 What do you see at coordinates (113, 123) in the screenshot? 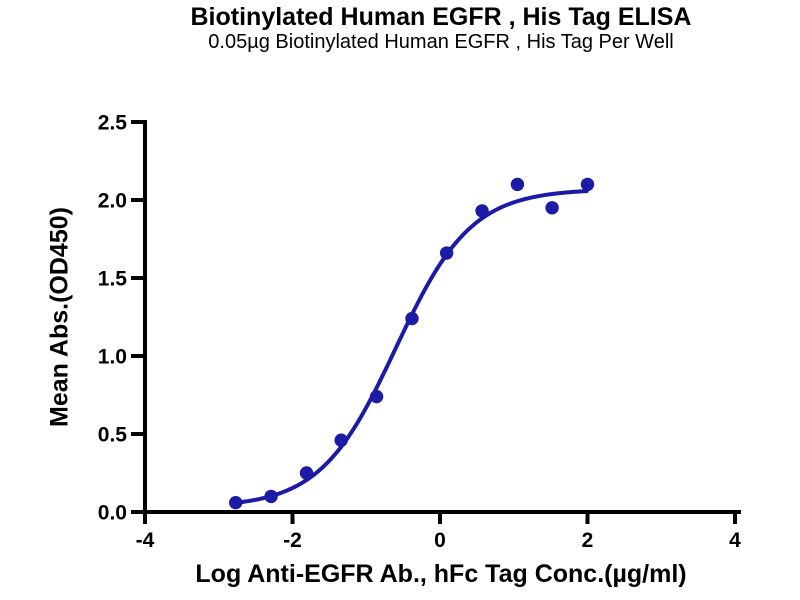
I see `y-tick-label: 2.5` at bounding box center [113, 123].